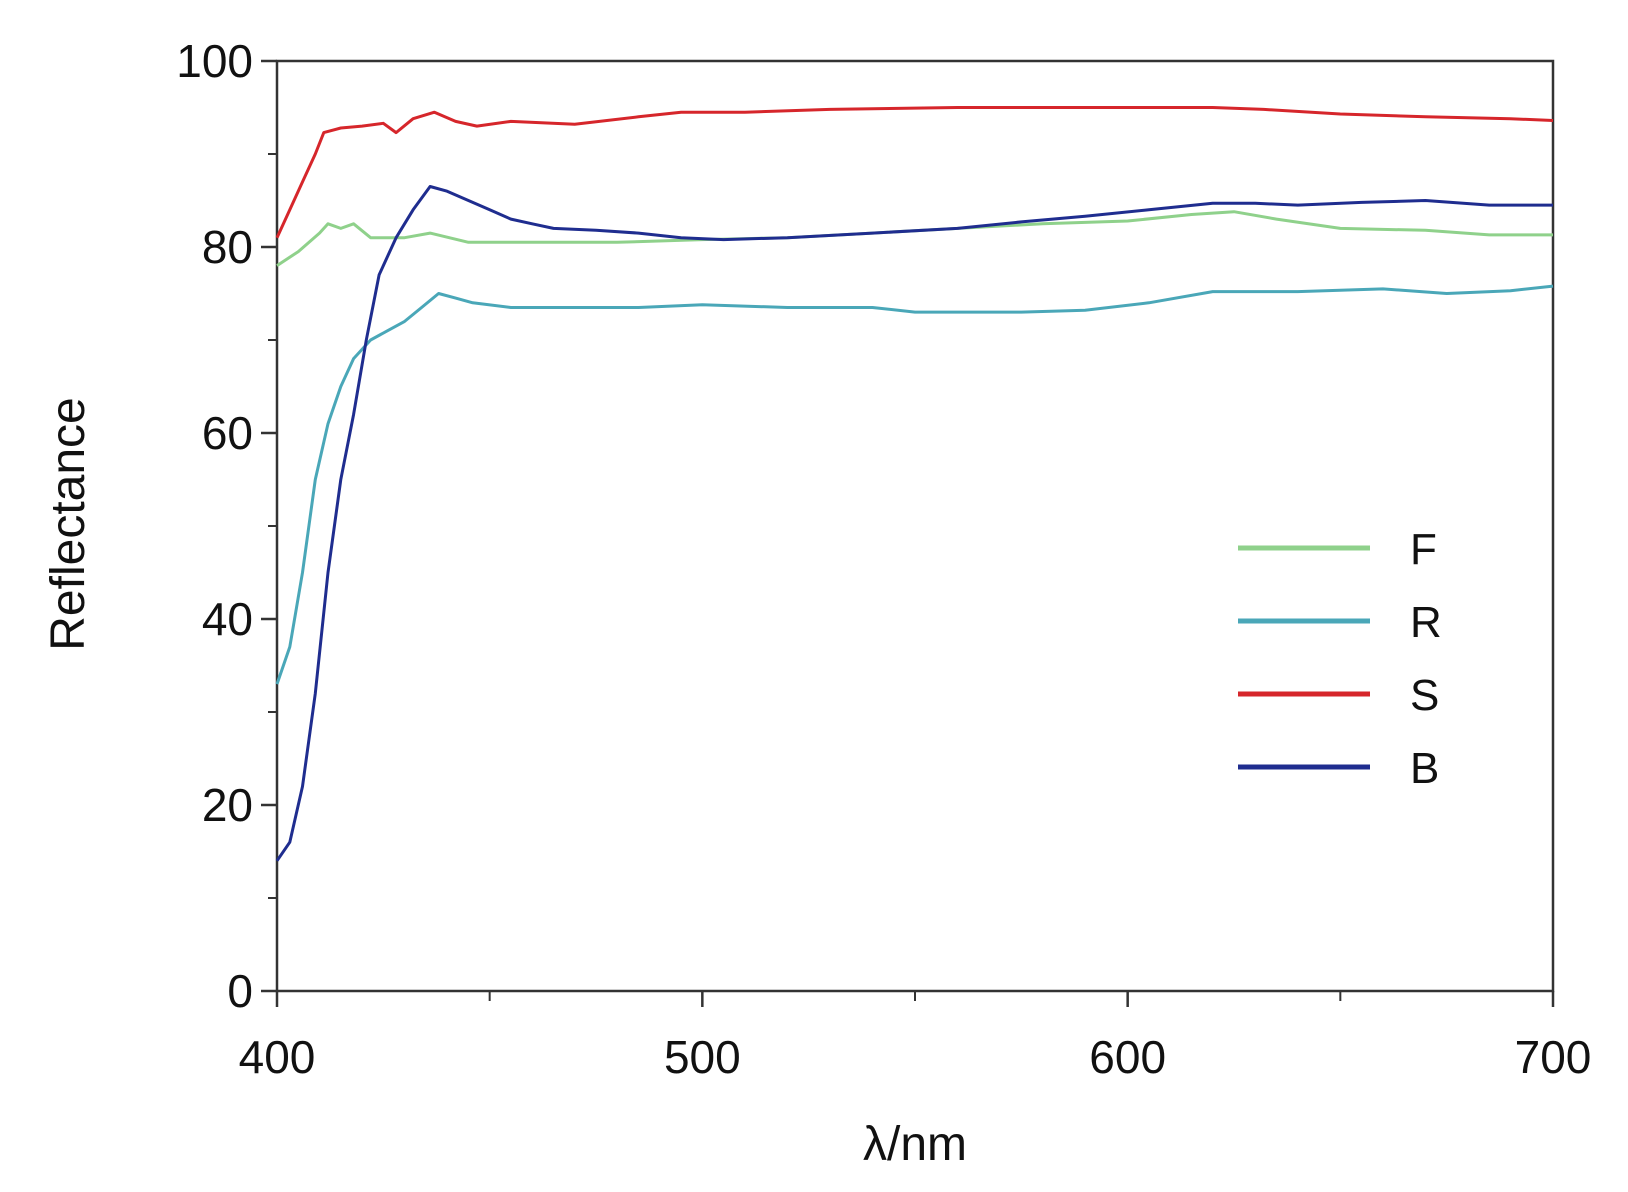 The width and height of the screenshot is (1628, 1192). I want to click on y-tick-label: 80, so click(227, 247).